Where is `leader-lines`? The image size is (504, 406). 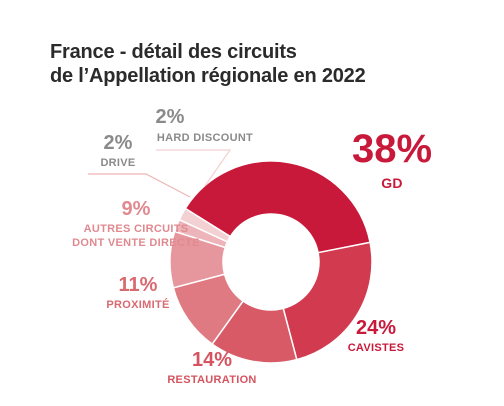
leader-lines is located at coordinates (160, 173).